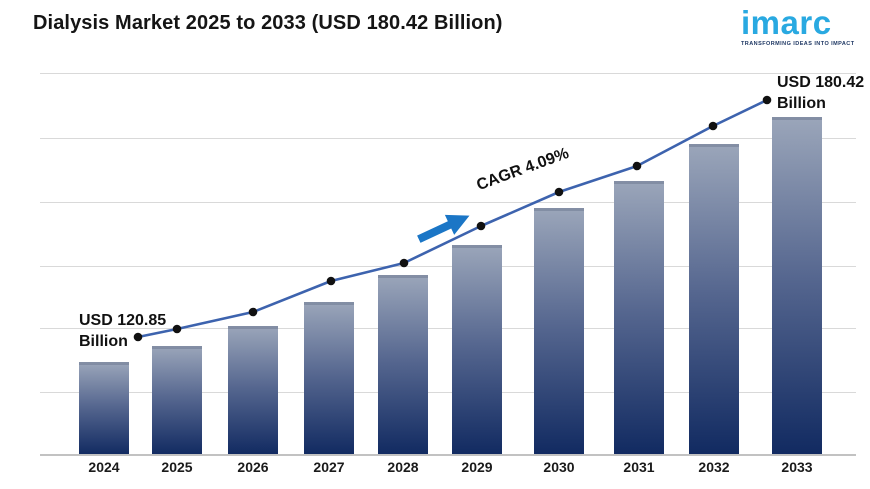 Image resolution: width=870 pixels, height=489 pixels. I want to click on end-value-line1: USD 180.42, so click(821, 82).